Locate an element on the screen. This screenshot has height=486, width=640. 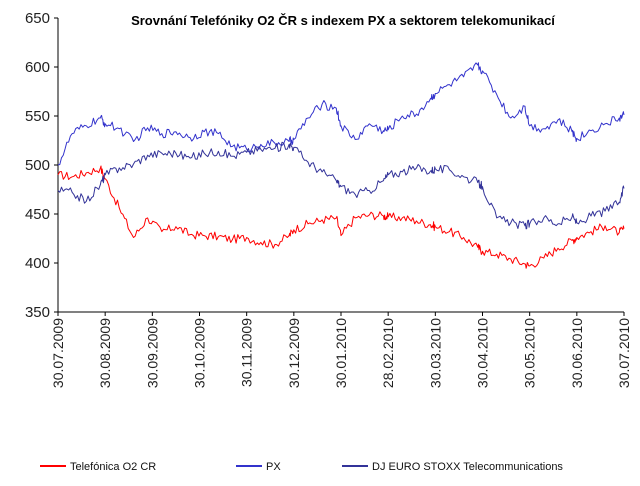
legend-label-djstoxx: DJ EURO STOXX Telecommunications is located at coordinates (467, 467).